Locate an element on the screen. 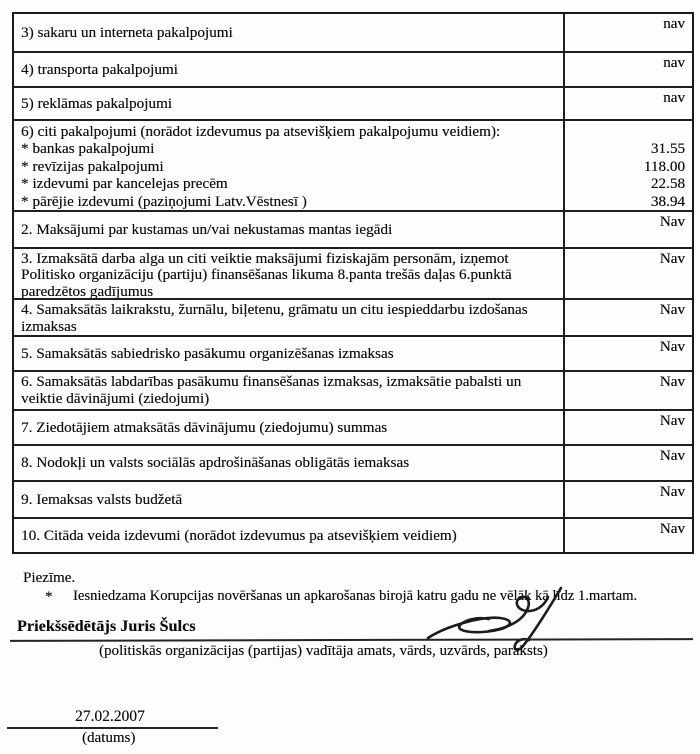 Image resolution: width=700 pixels, height=754 pixels. row-label: 3) sakaru un interneta pakalpojumi is located at coordinates (127, 32).